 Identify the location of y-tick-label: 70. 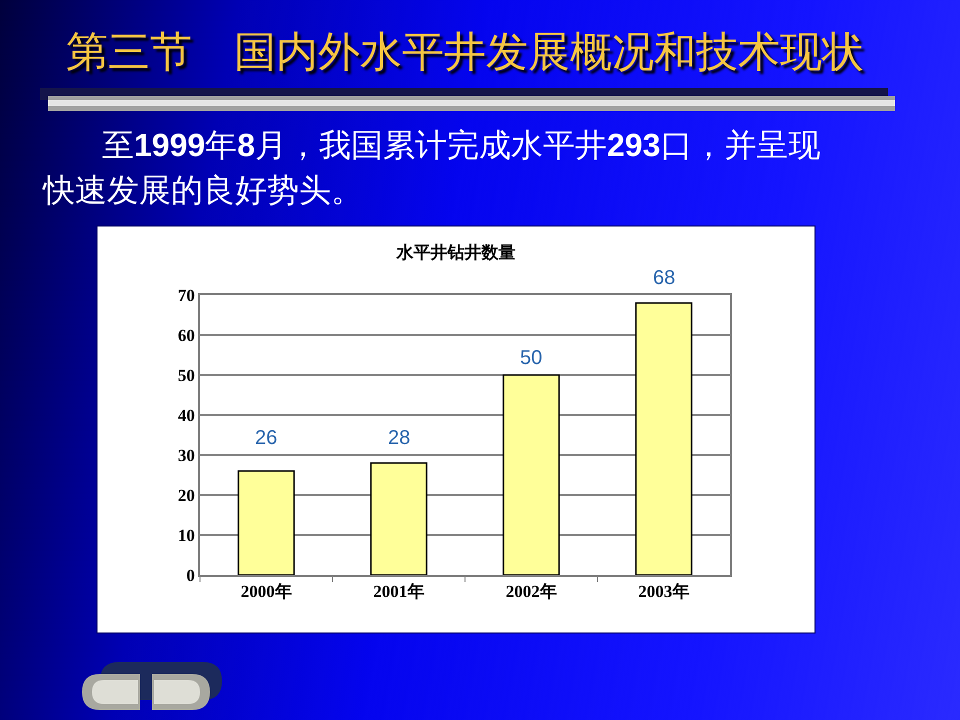
(186, 295).